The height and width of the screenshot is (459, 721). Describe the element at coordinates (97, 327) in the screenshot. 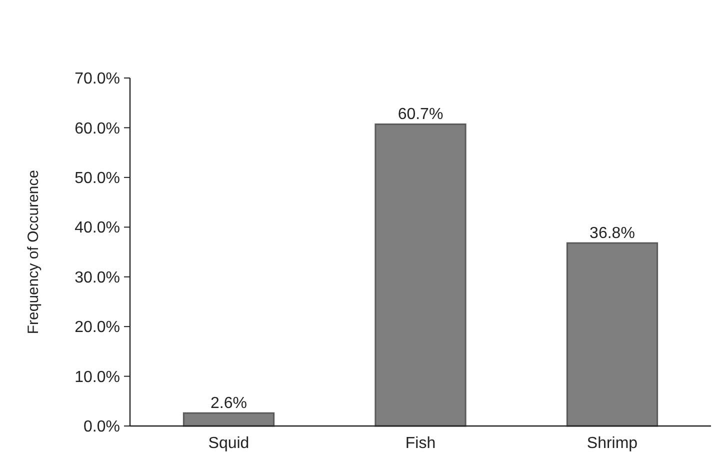

I see `y-tick-label: 20.0%` at that location.